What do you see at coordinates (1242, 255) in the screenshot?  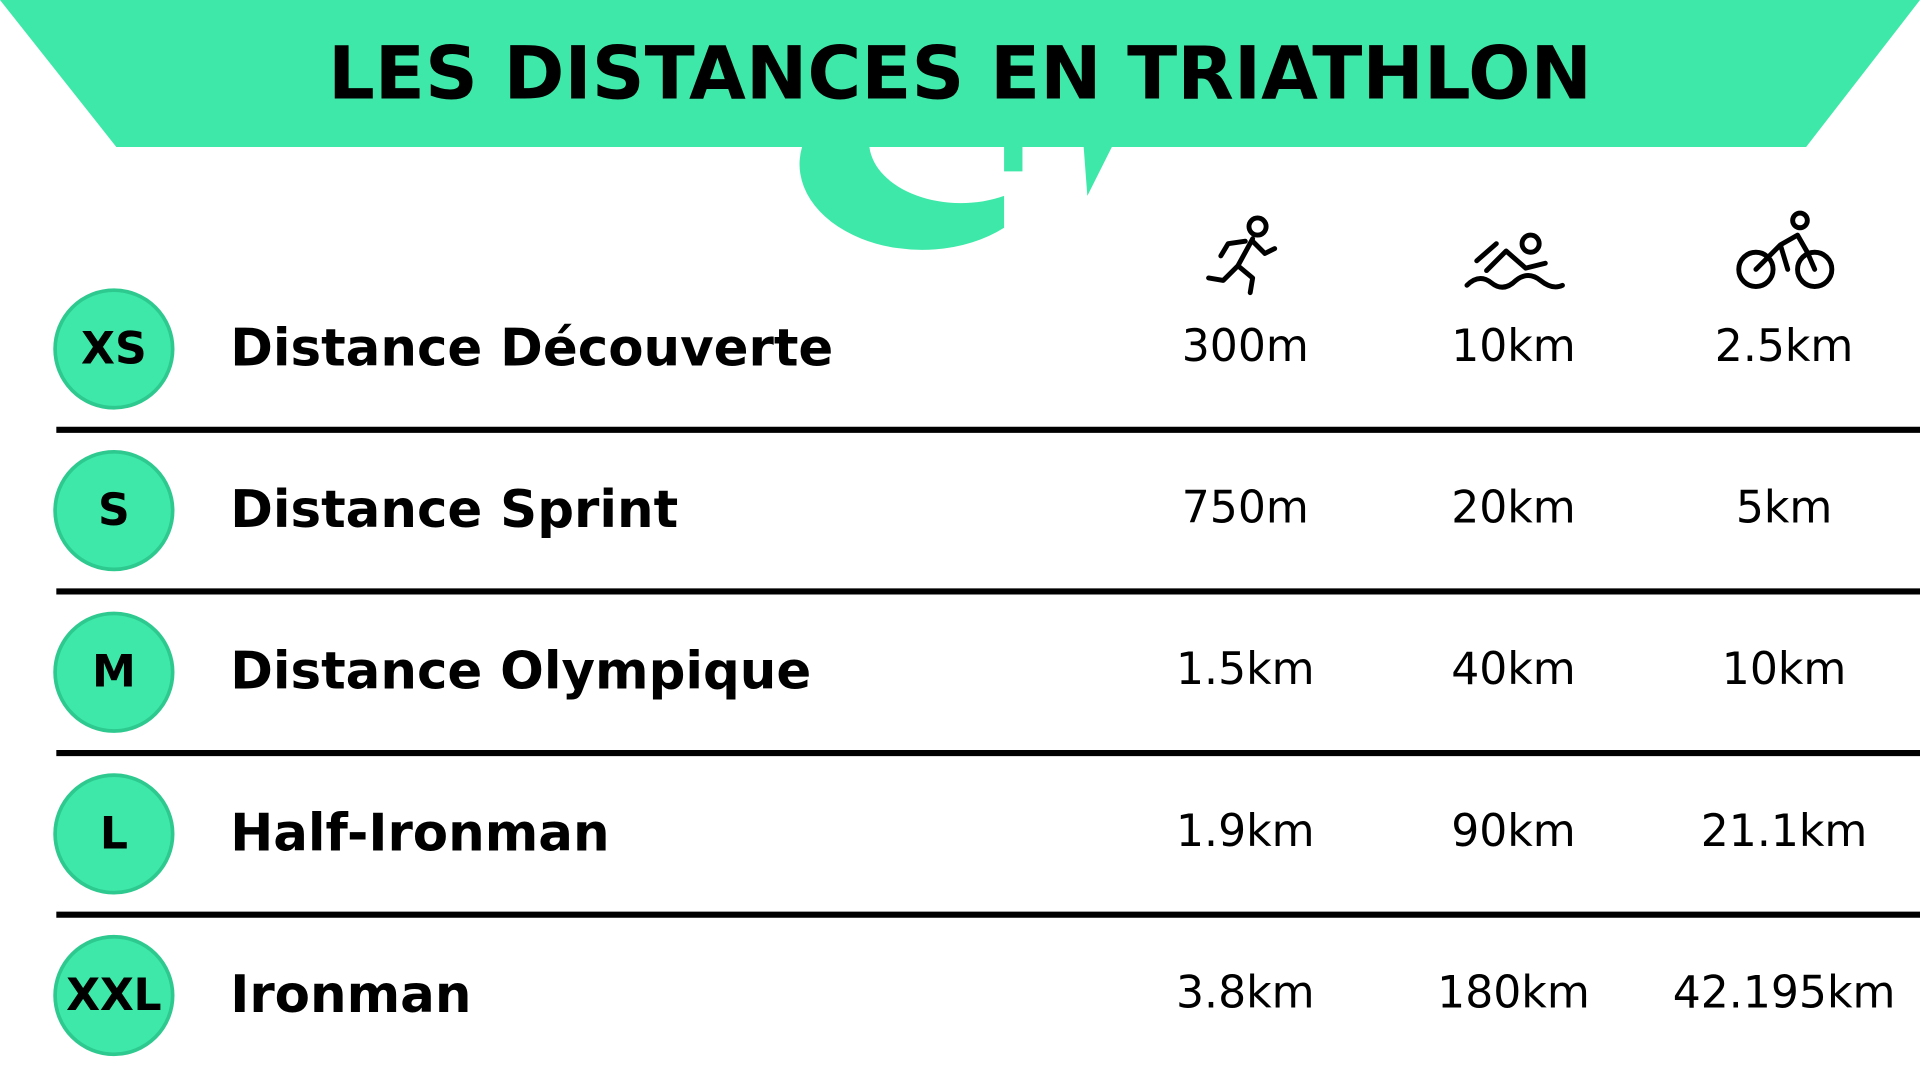 I see `run-icon` at bounding box center [1242, 255].